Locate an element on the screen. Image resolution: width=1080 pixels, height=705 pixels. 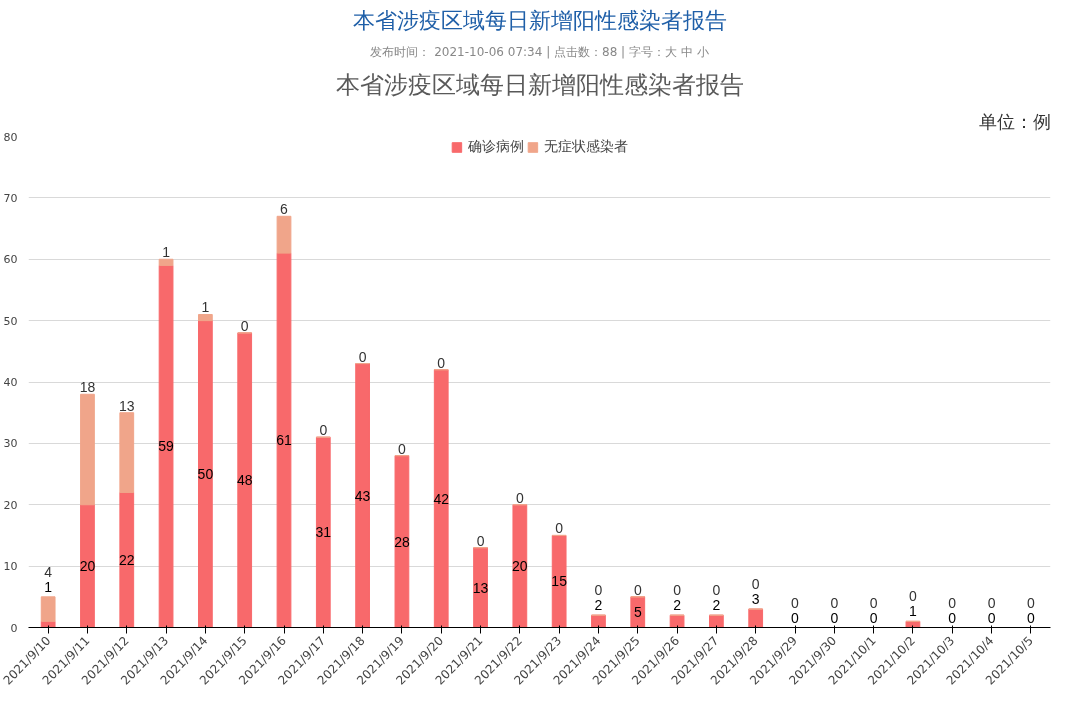
text: 本省涉疫区域每日新增阳性感染者报告 is located at coordinates (539, 20).